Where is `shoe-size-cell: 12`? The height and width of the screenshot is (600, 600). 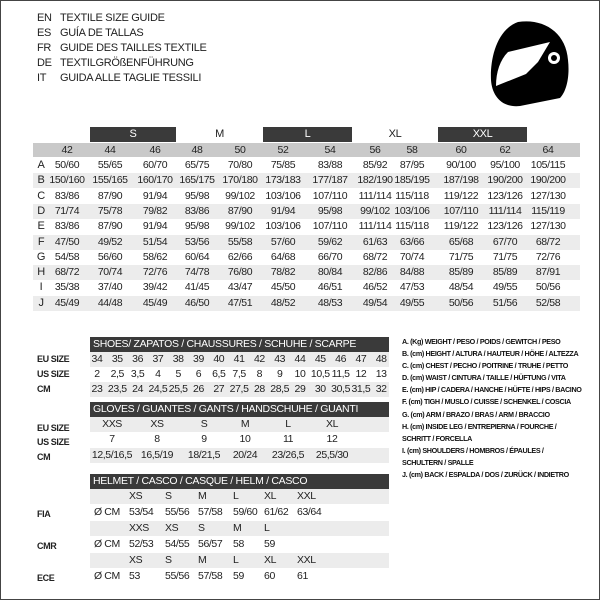
shoe-size-cell: 12 is located at coordinates (361, 374).